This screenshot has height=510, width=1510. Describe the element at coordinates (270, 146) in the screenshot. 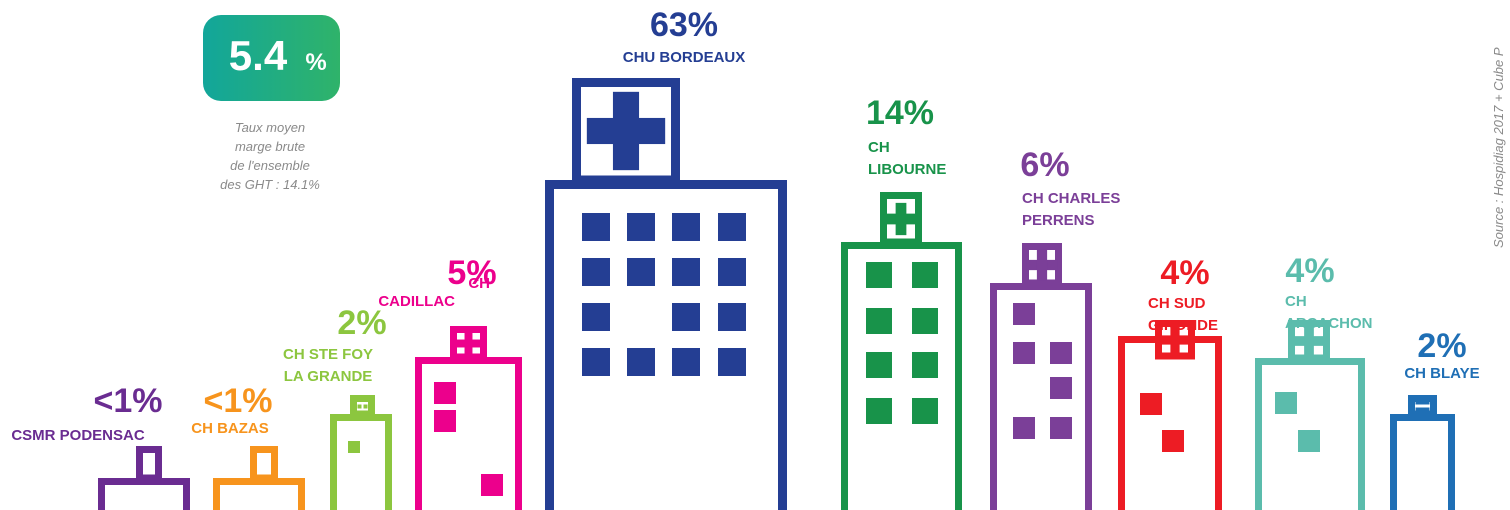

I see `caption-line: marge brute` at that location.